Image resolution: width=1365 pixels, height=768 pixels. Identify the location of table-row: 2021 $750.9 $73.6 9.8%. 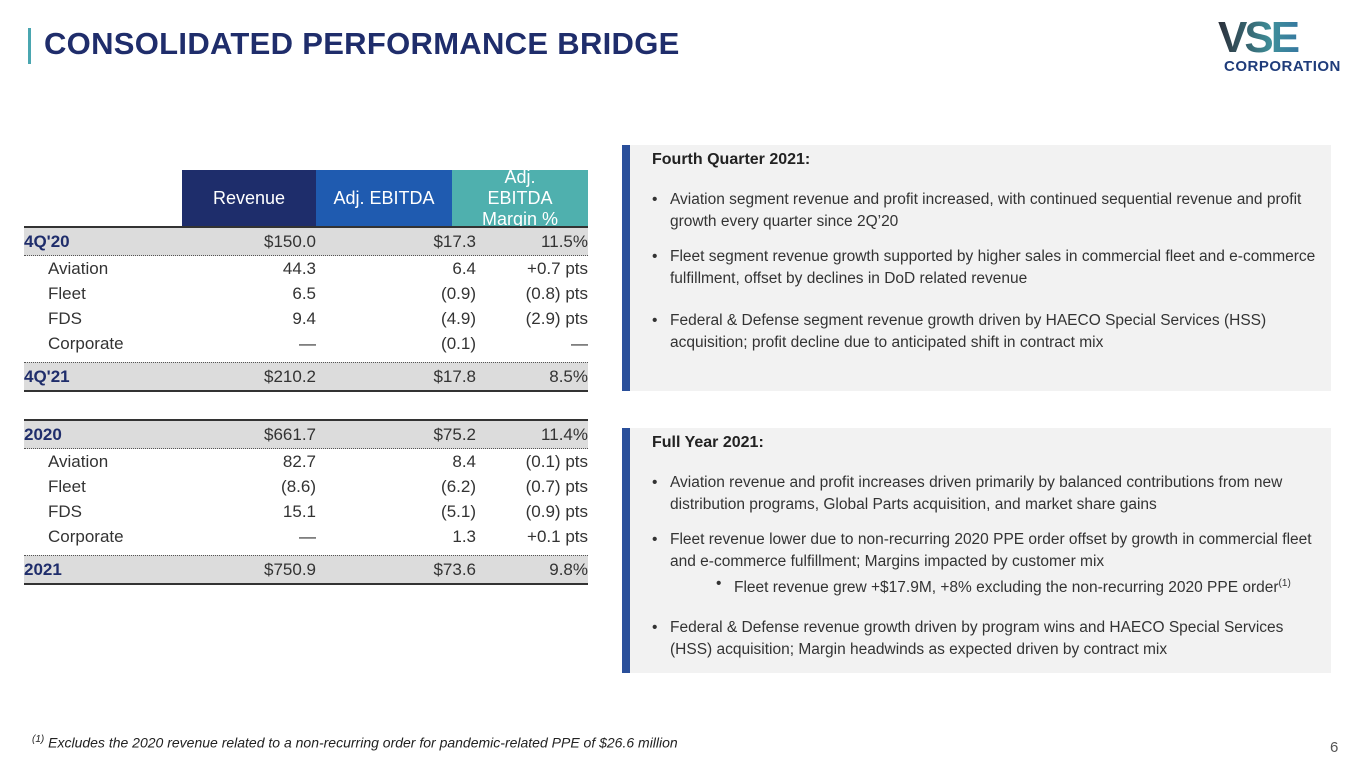
(306, 570).